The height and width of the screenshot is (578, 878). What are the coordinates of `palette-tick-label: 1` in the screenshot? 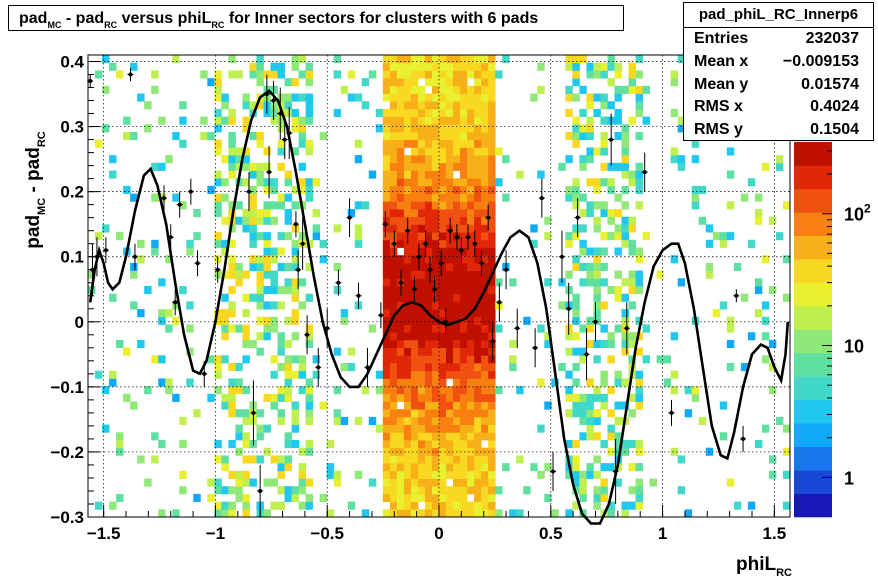 It's located at (849, 478).